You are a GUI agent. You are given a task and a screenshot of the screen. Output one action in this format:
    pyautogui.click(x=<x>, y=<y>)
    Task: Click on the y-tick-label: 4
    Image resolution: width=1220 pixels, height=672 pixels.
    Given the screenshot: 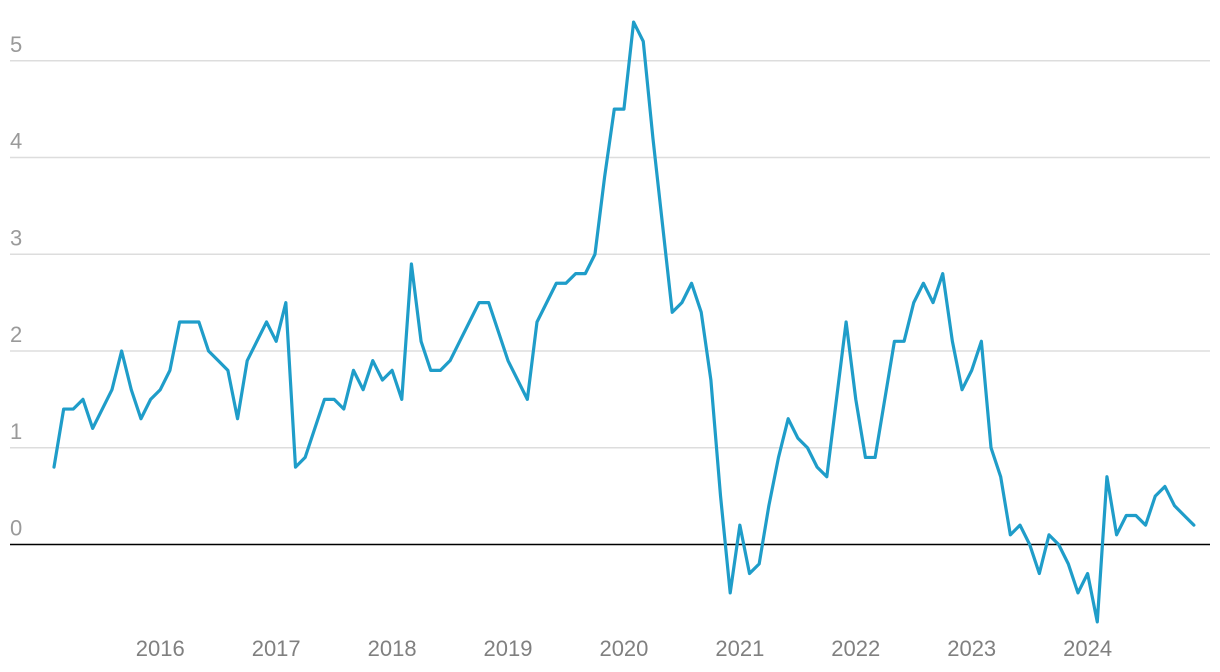 What is the action you would take?
    pyautogui.click(x=16, y=141)
    